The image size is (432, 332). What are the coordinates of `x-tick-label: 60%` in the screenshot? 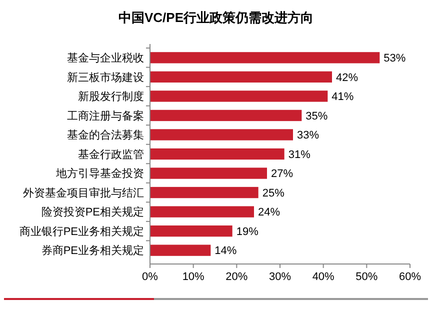 It's located at (410, 277).